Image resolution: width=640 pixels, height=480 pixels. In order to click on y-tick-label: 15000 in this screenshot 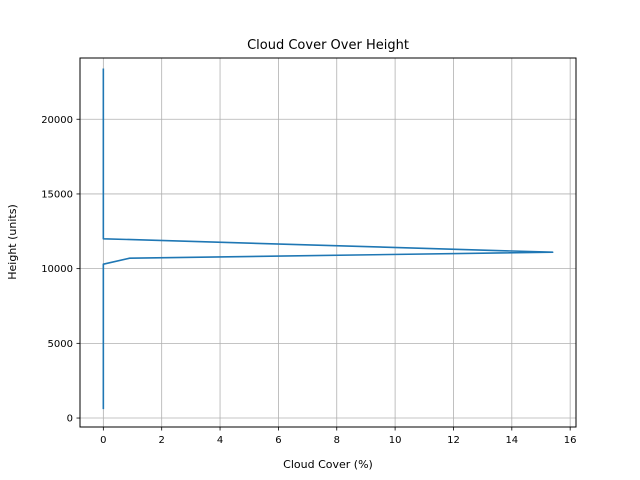, I will do `click(57, 194)`.